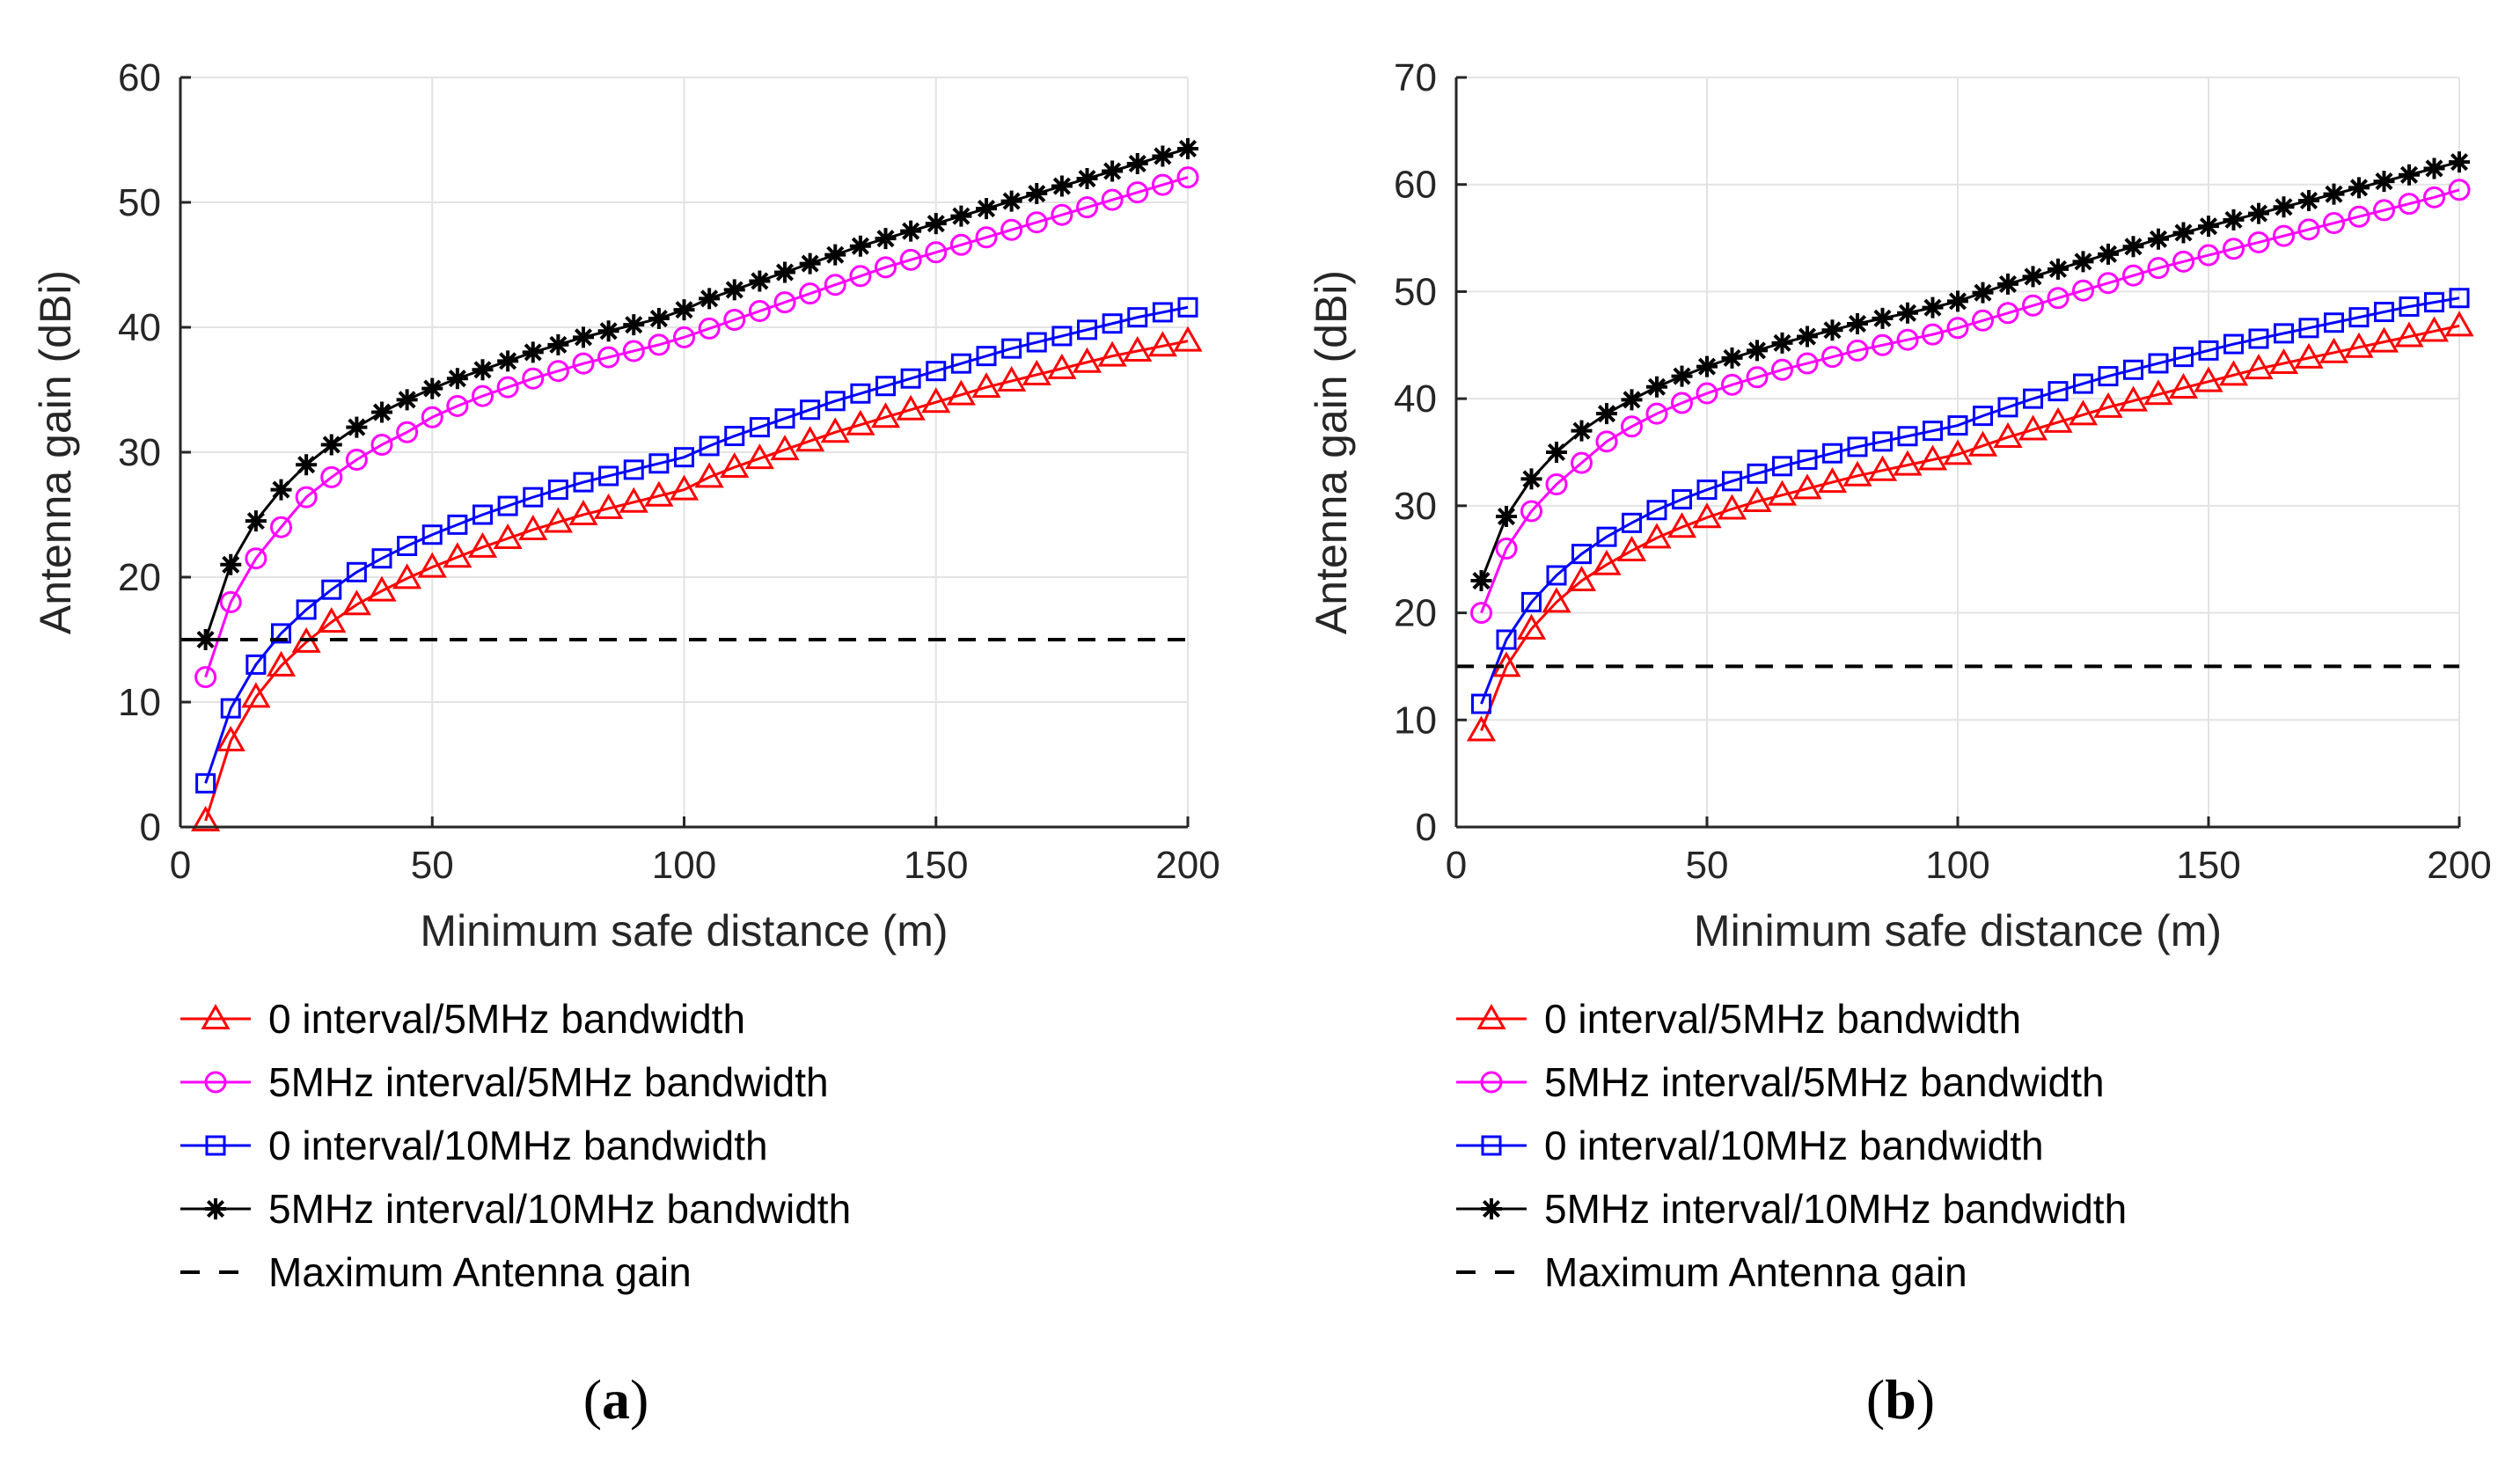 The image size is (2520, 1464). What do you see at coordinates (1711, 1272) in the screenshot?
I see `legend-item: Maximum Antenna gain` at bounding box center [1711, 1272].